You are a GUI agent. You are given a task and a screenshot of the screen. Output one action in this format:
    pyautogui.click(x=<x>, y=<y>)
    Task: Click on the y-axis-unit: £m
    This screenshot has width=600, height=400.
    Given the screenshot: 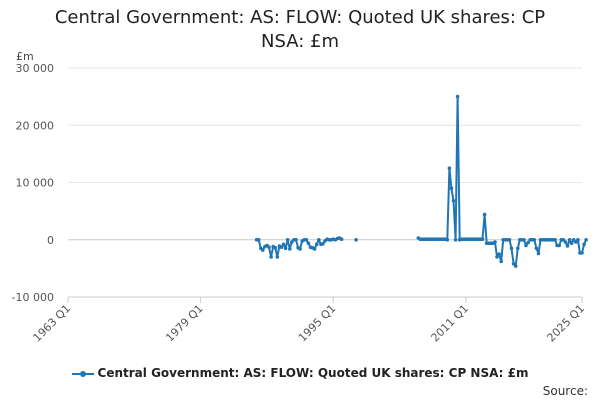 What is the action you would take?
    pyautogui.click(x=25, y=56)
    